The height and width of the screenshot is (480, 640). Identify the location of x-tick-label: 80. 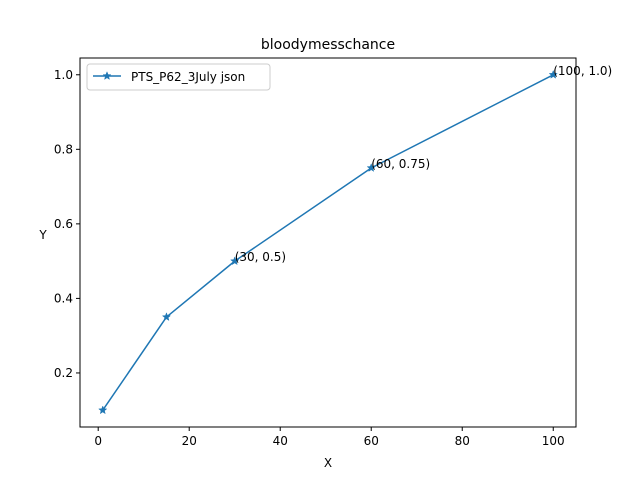
(462, 441).